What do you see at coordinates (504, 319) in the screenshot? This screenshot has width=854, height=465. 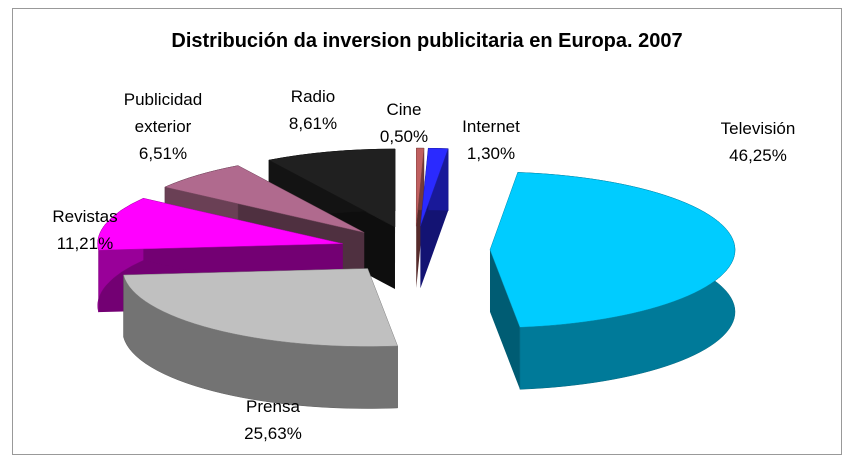 I see `slice-wall` at bounding box center [504, 319].